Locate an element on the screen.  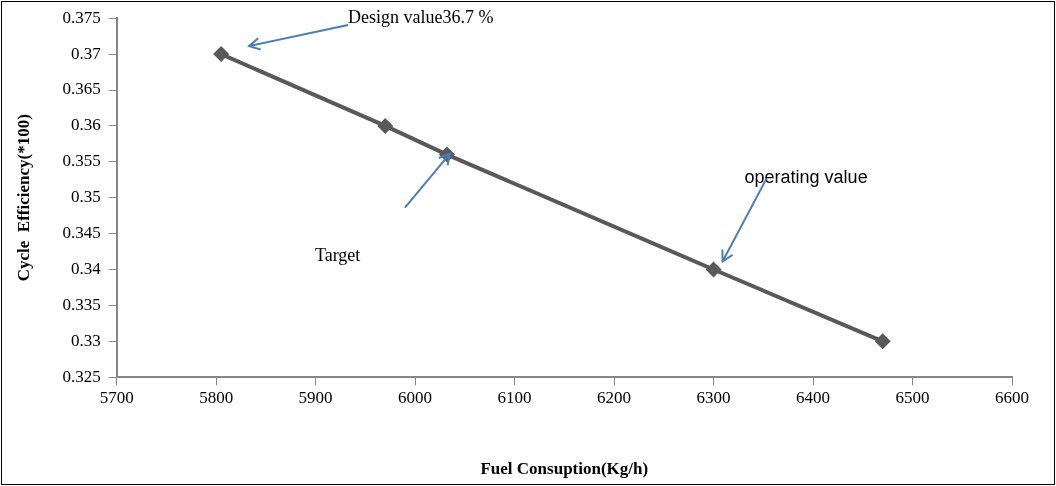
y-tick-label: 0.33 is located at coordinates (85, 340).